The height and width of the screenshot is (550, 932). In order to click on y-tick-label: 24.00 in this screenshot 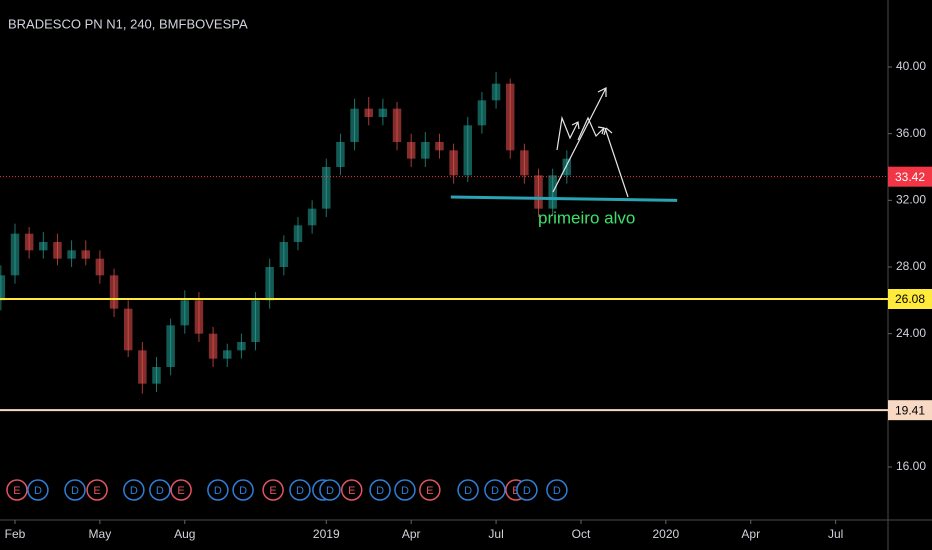, I will do `click(911, 333)`.